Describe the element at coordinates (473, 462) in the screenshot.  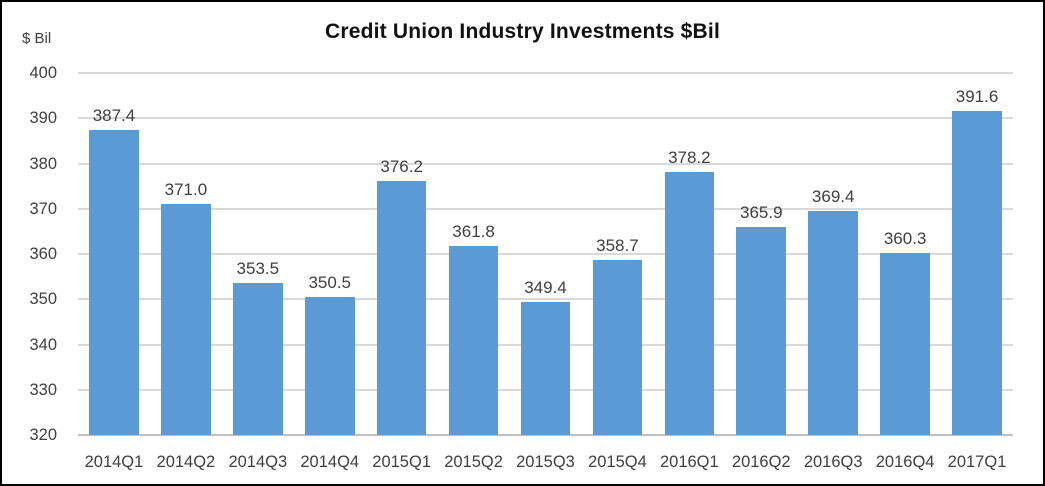
I see `x-axis-tick-label: 2015Q2` at that location.